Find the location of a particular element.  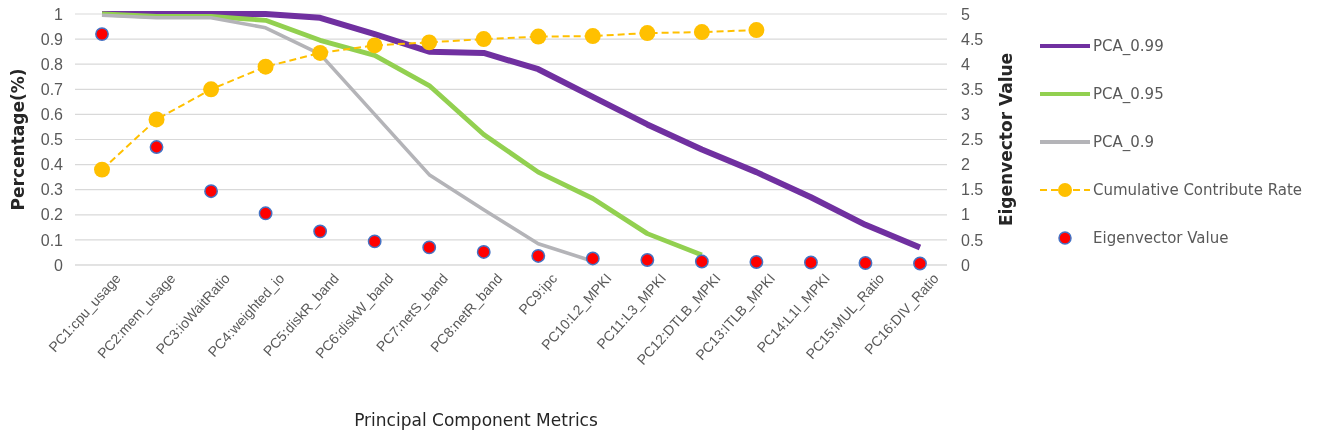

legend-label: PCA_0.9 is located at coordinates (1124, 143).